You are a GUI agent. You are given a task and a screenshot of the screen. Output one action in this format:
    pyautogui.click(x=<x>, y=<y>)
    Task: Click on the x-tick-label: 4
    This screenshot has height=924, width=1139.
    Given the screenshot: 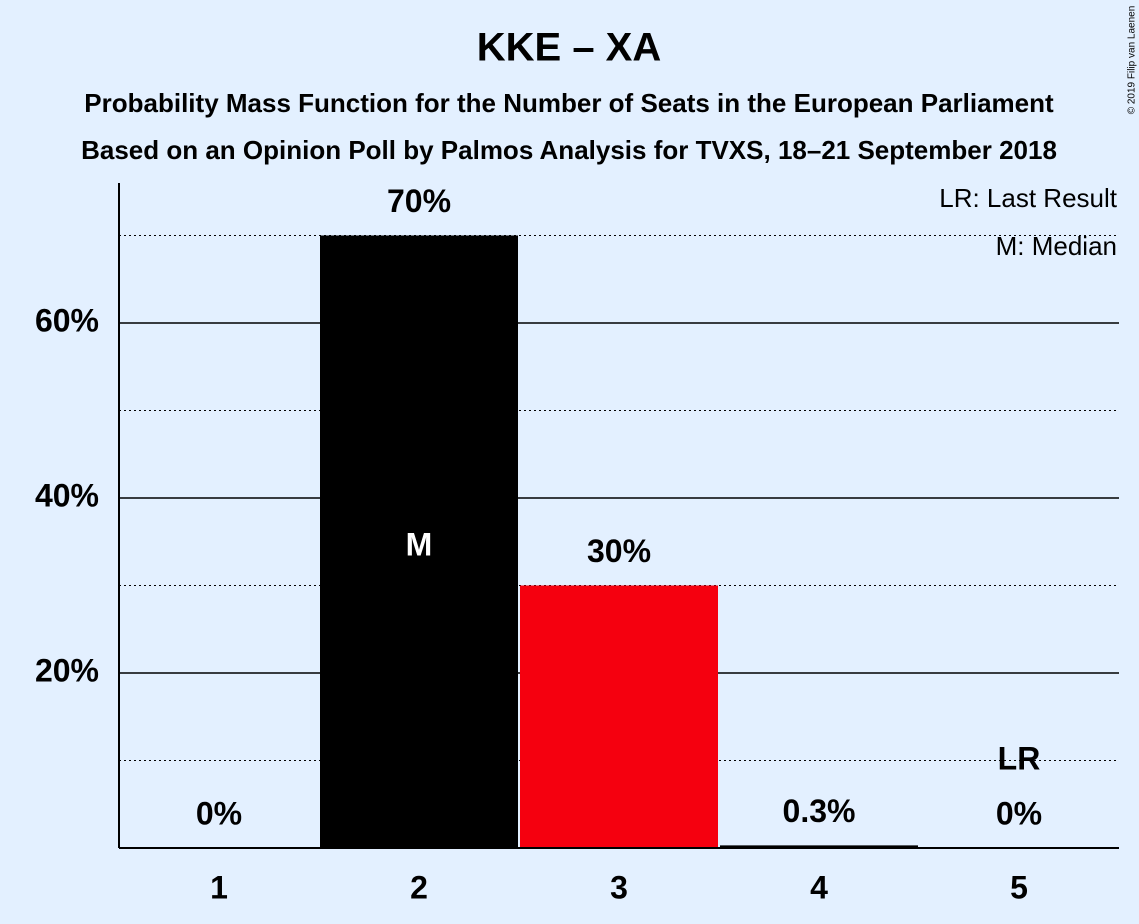 What is the action you would take?
    pyautogui.click(x=819, y=887)
    